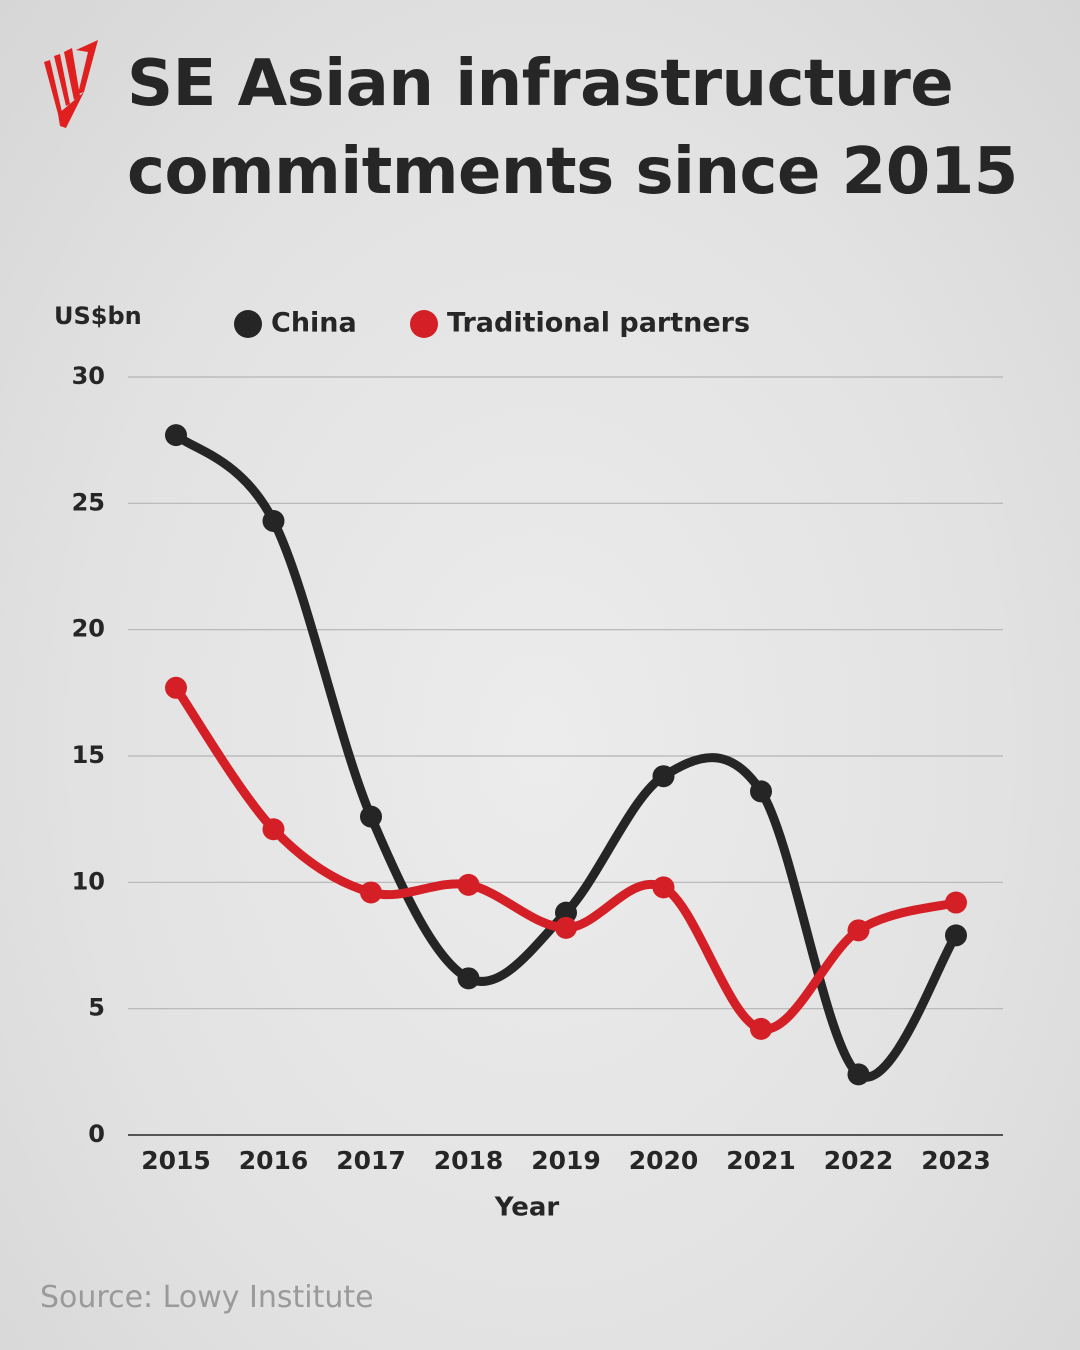  Describe the element at coordinates (96, 1134) in the screenshot. I see `y-tick-label: 0` at that location.